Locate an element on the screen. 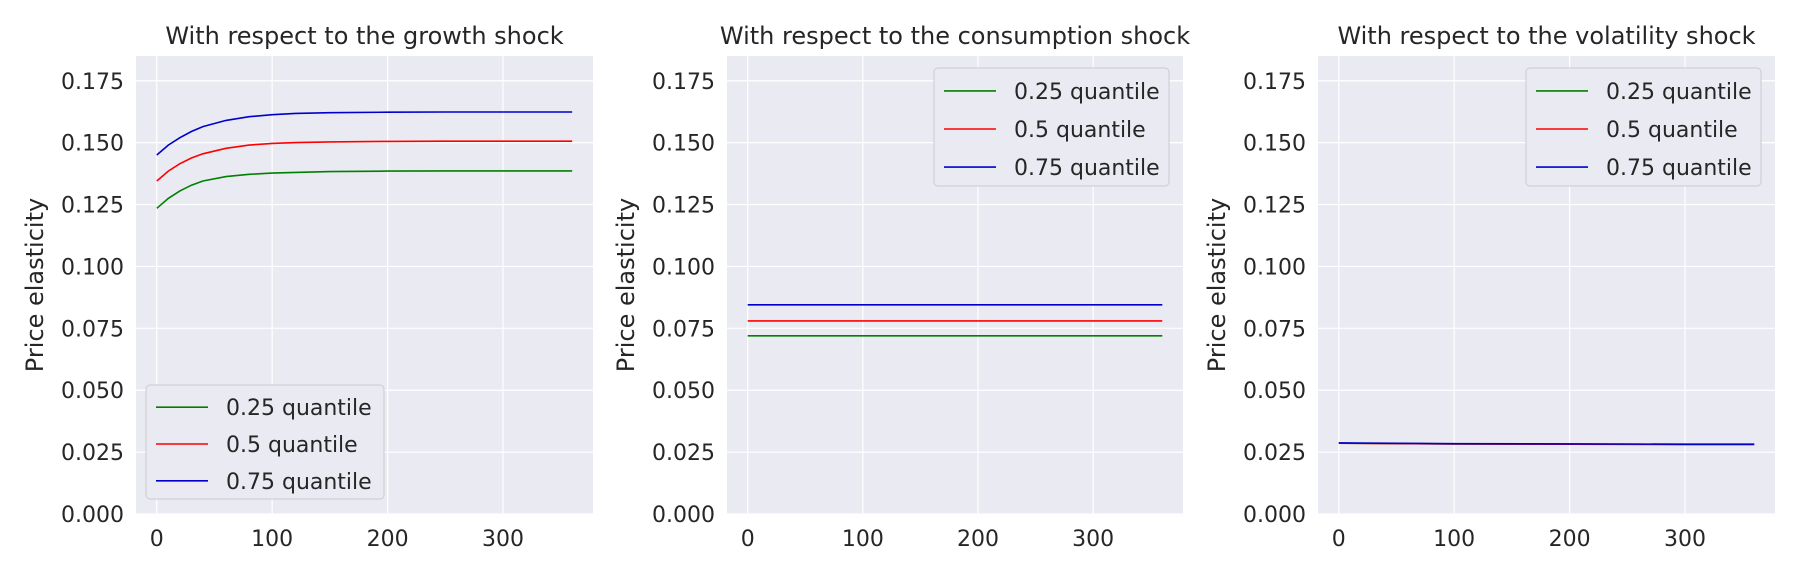 The height and width of the screenshot is (576, 1800). chart-title: With respect to the consumption shock is located at coordinates (955, 36).